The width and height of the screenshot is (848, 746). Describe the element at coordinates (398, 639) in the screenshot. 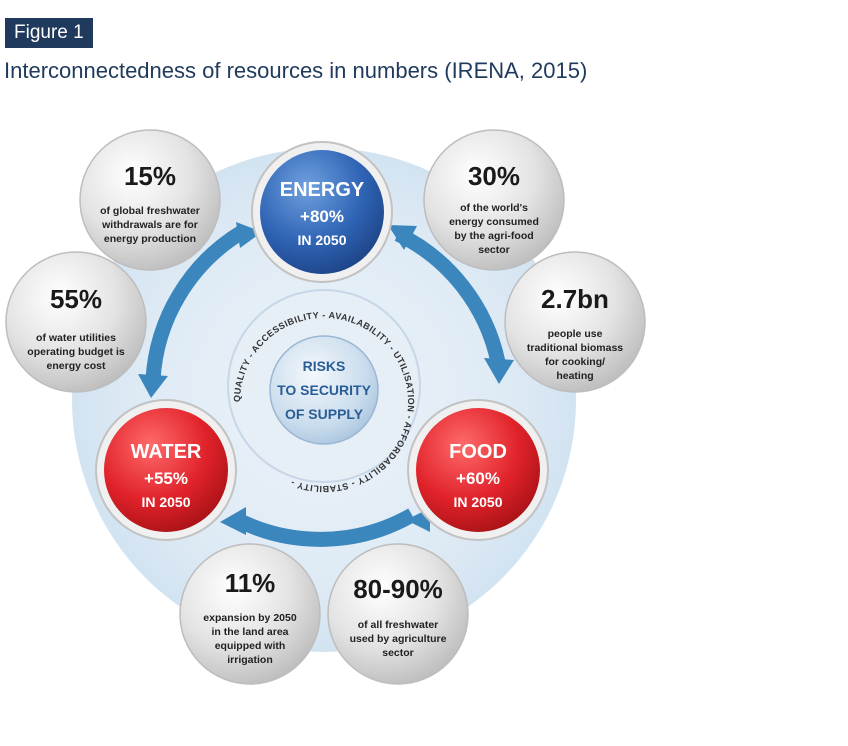

I see `bubble-line: used by agriculture` at that location.